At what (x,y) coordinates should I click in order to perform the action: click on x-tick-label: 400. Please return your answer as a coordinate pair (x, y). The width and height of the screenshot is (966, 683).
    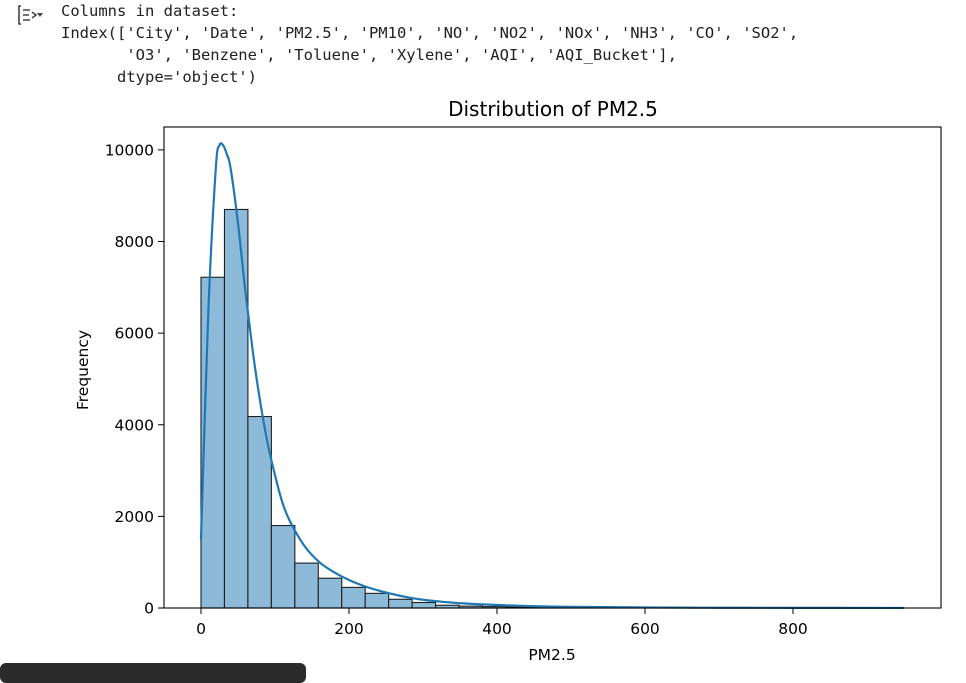
    Looking at the image, I should click on (497, 629).